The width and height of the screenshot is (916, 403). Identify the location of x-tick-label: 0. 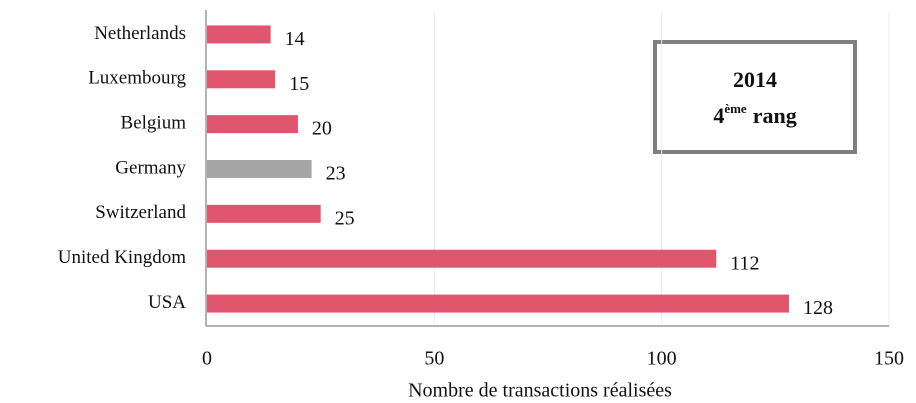
(207, 359).